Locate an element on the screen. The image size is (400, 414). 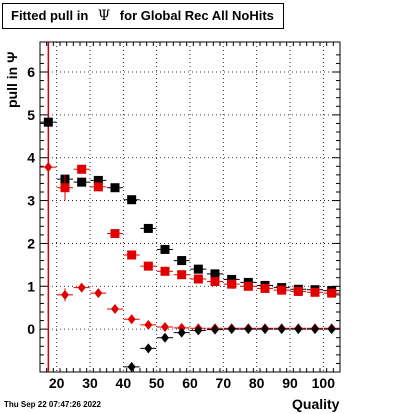
x-tick-label: 100 is located at coordinates (324, 383).